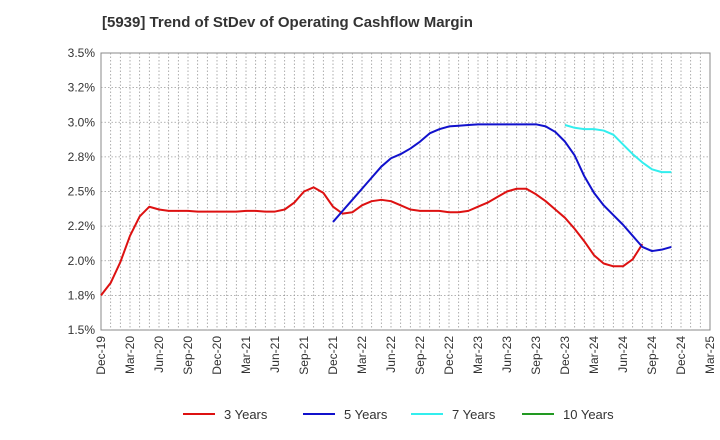  What do you see at coordinates (82, 330) in the screenshot?
I see `y-tick-label: 1.5%` at bounding box center [82, 330].